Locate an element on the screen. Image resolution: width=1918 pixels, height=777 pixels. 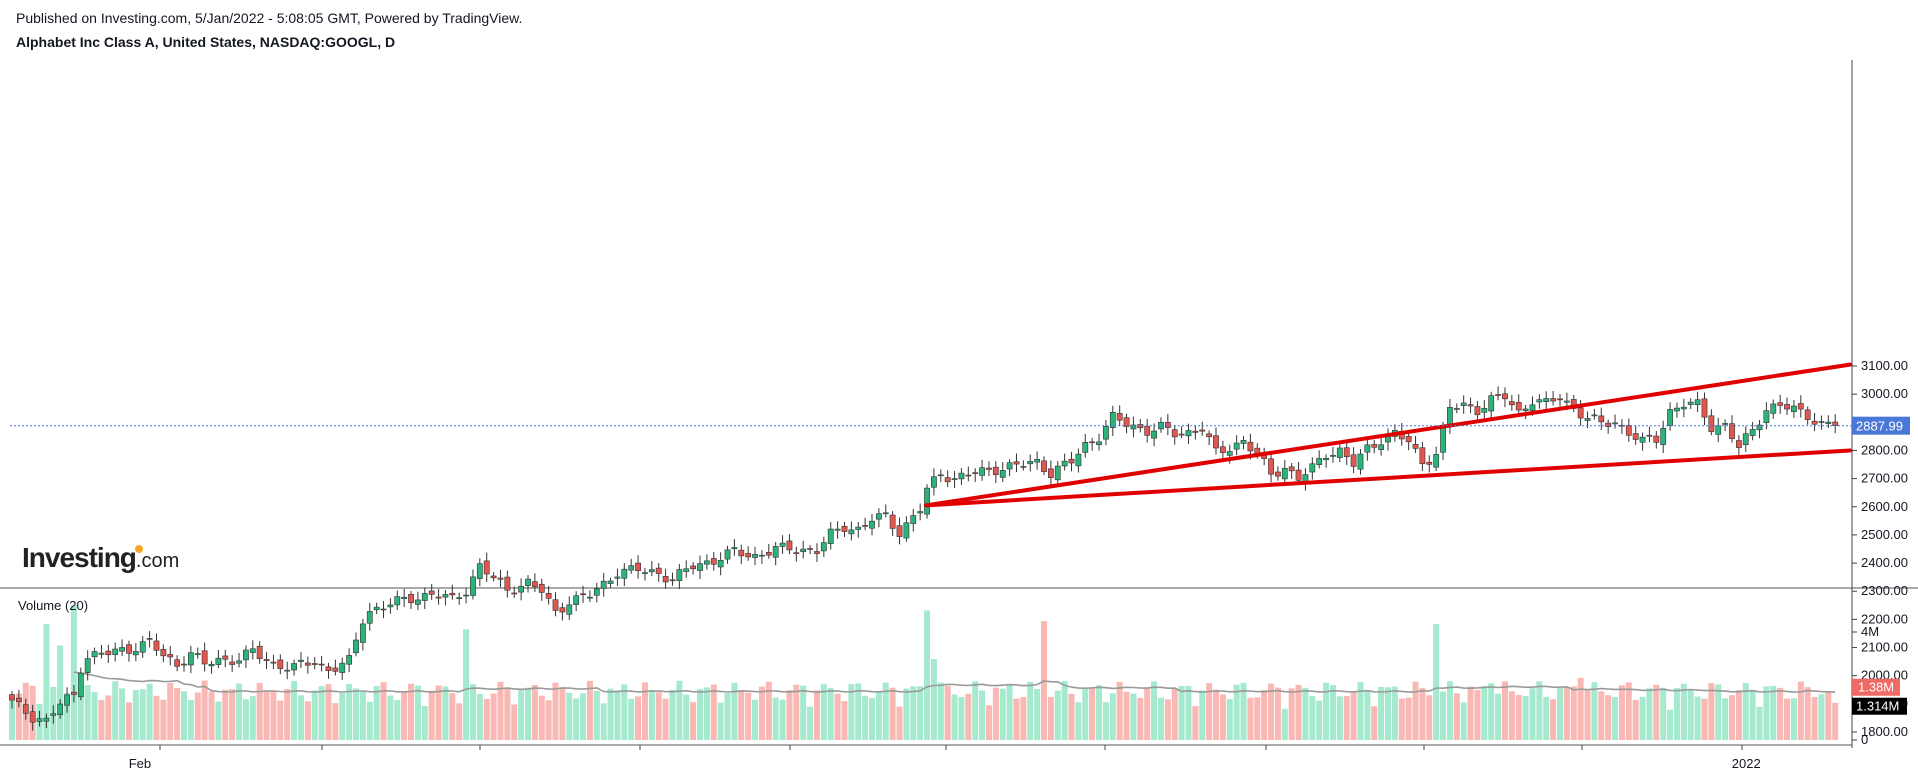
price-tick-label: 2500.00 is located at coordinates (1884, 534).